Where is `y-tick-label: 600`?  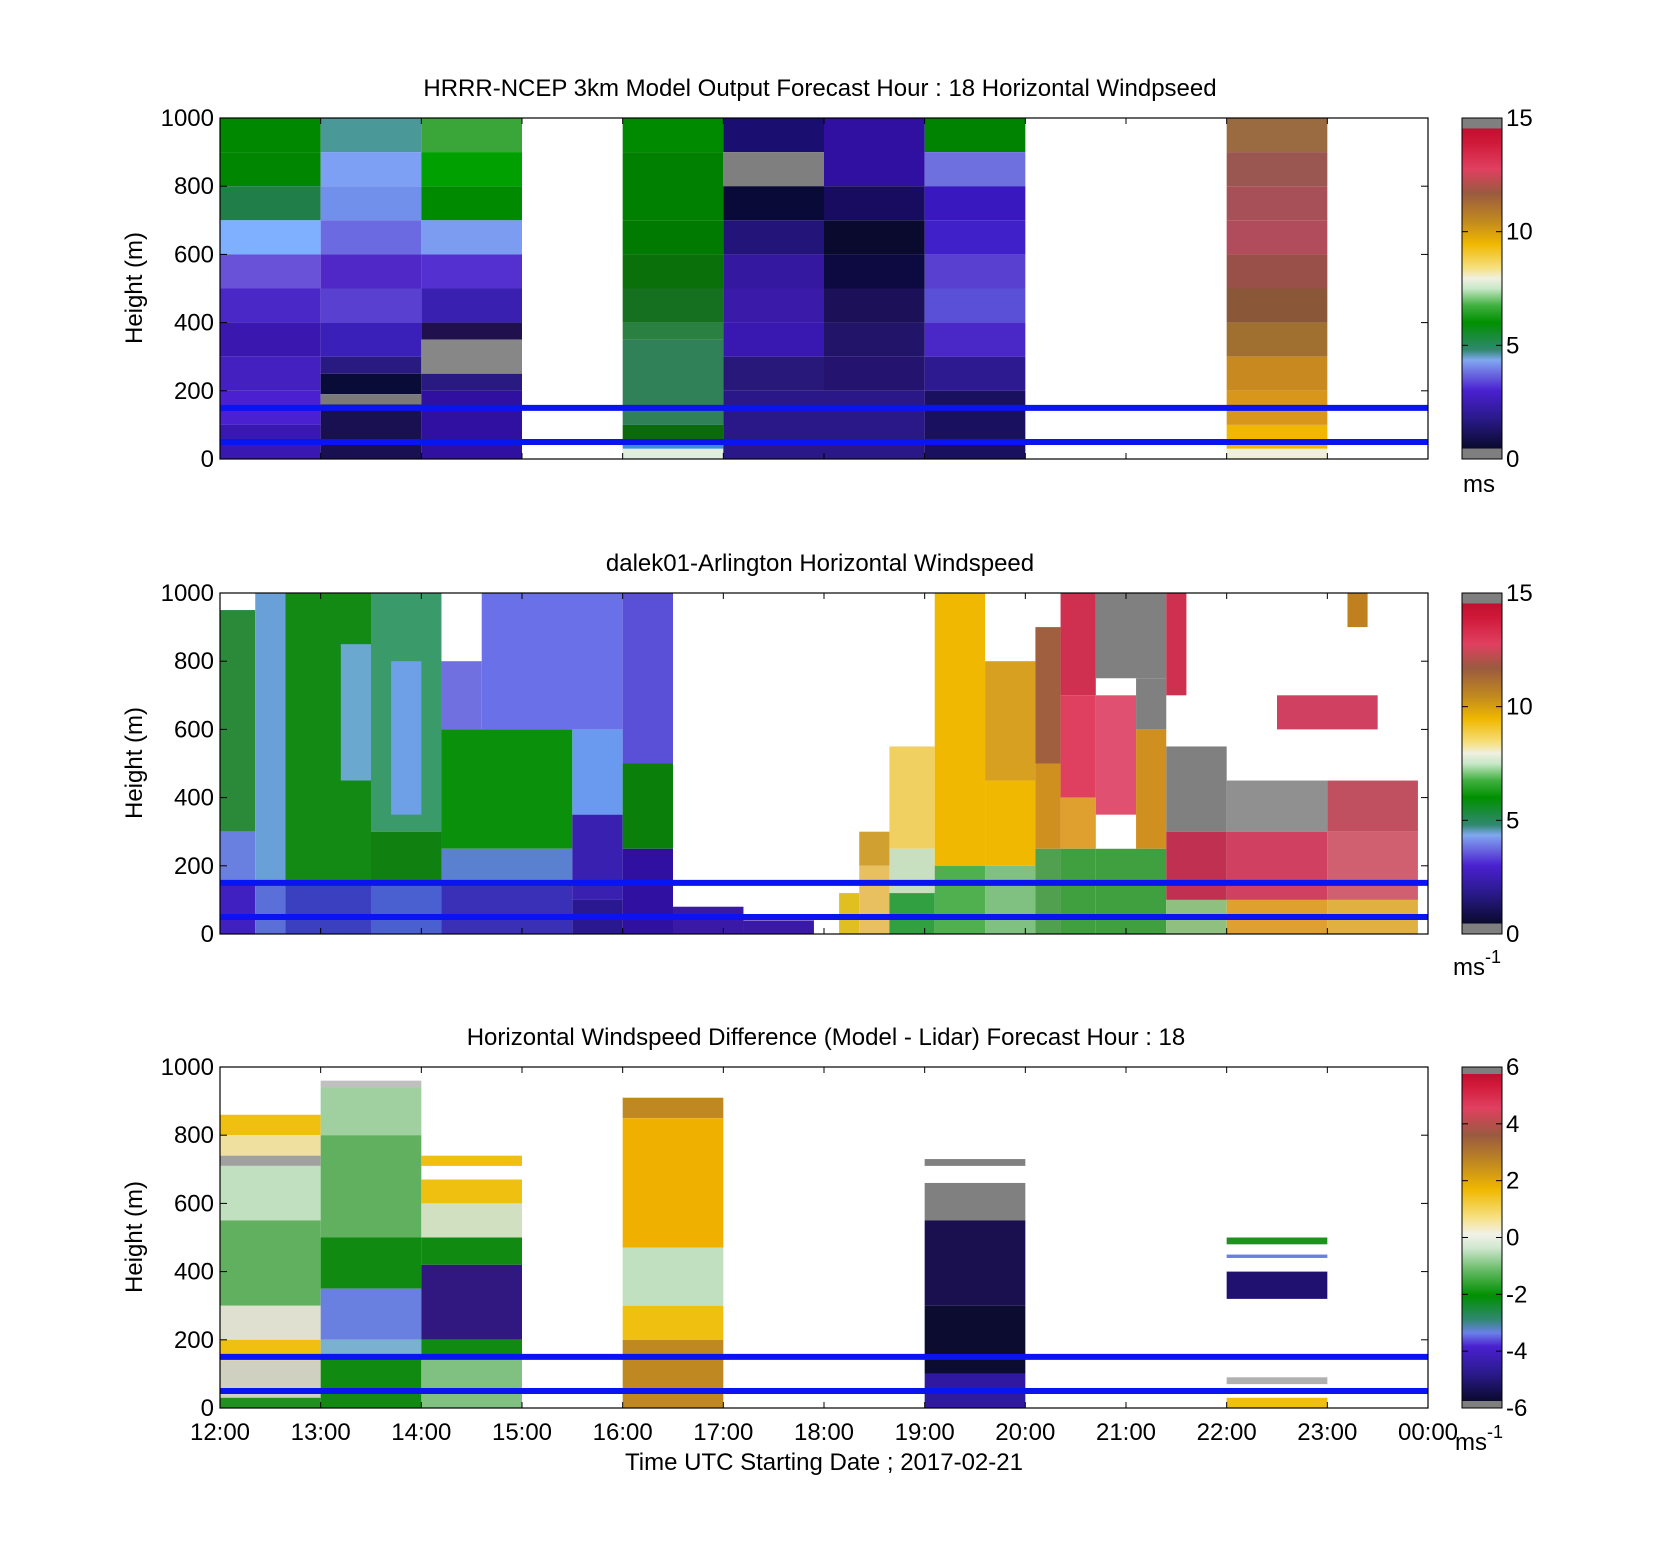
y-tick-label: 600 is located at coordinates (194, 1203).